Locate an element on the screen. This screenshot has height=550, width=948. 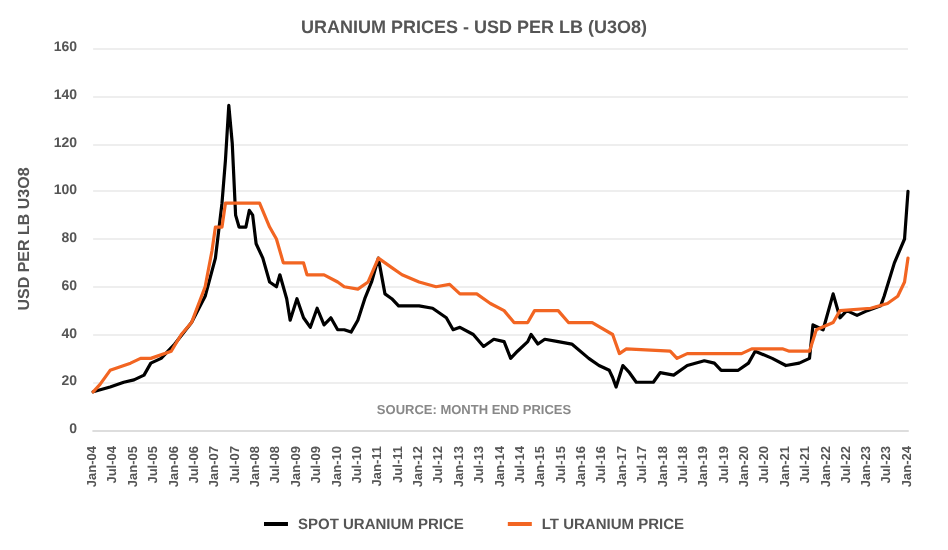
y-axis-title: USD PER LB U3O8 is located at coordinates (24, 238).